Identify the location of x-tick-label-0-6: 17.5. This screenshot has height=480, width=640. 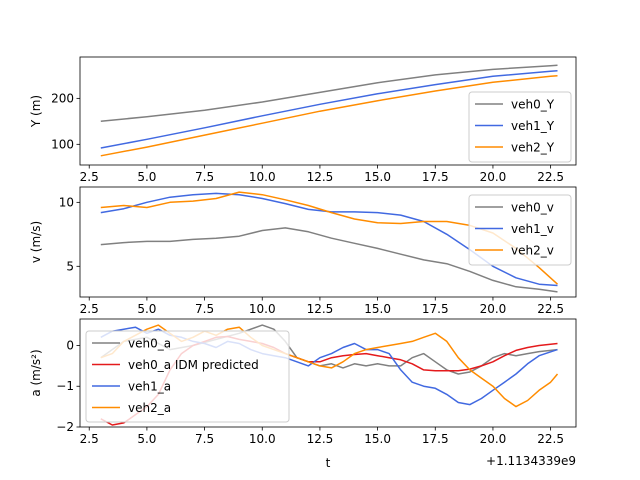
(435, 177).